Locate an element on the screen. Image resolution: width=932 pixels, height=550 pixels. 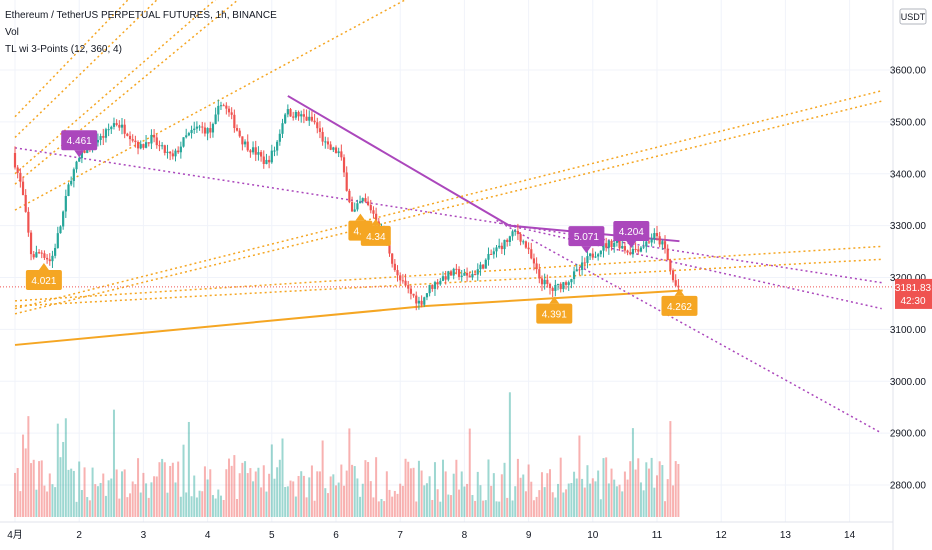
time-tick-label: 10 is located at coordinates (593, 535).